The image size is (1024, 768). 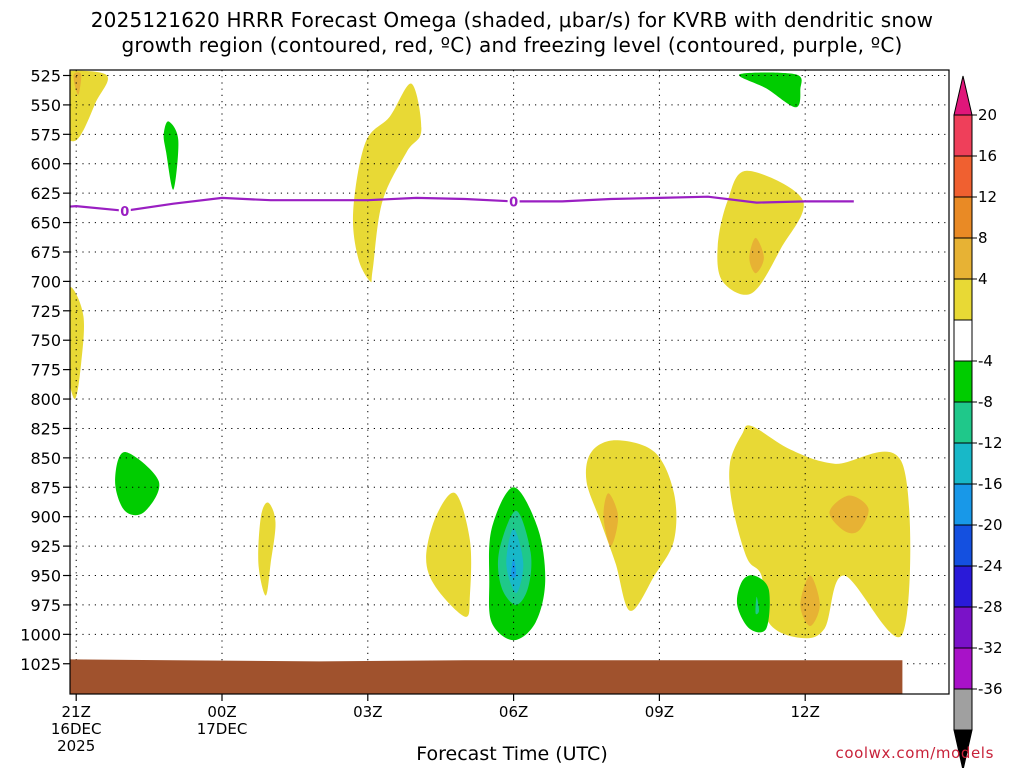 I want to click on tick-label-x-00Z-1: 00Z, so click(x=221, y=712).